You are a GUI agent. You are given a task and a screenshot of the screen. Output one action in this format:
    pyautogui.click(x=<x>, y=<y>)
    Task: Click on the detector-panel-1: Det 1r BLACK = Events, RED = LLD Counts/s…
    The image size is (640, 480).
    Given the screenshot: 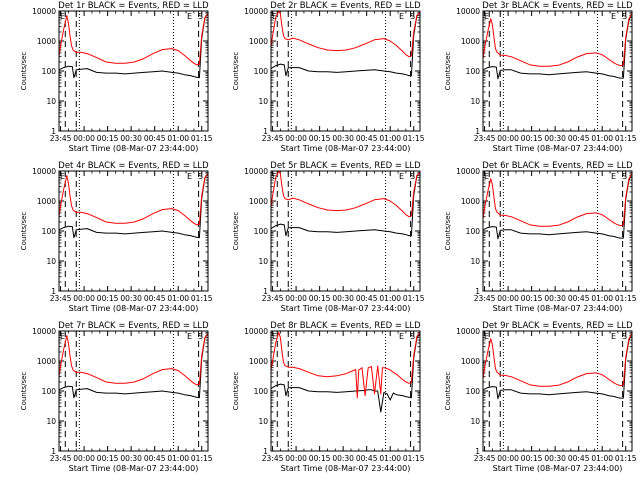 What is the action you would take?
    pyautogui.click(x=116, y=77)
    